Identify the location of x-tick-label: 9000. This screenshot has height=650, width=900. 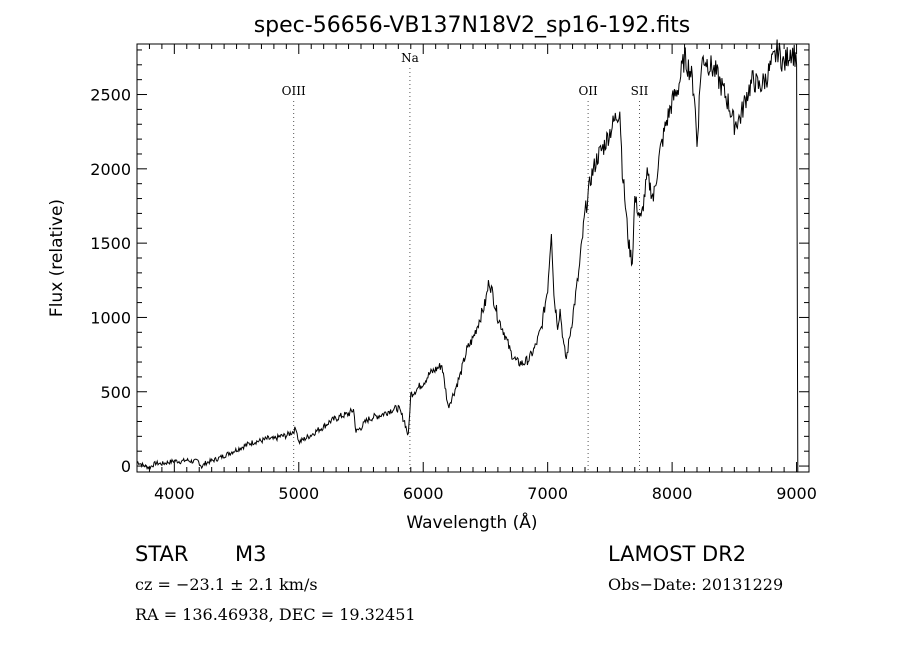
(796, 493).